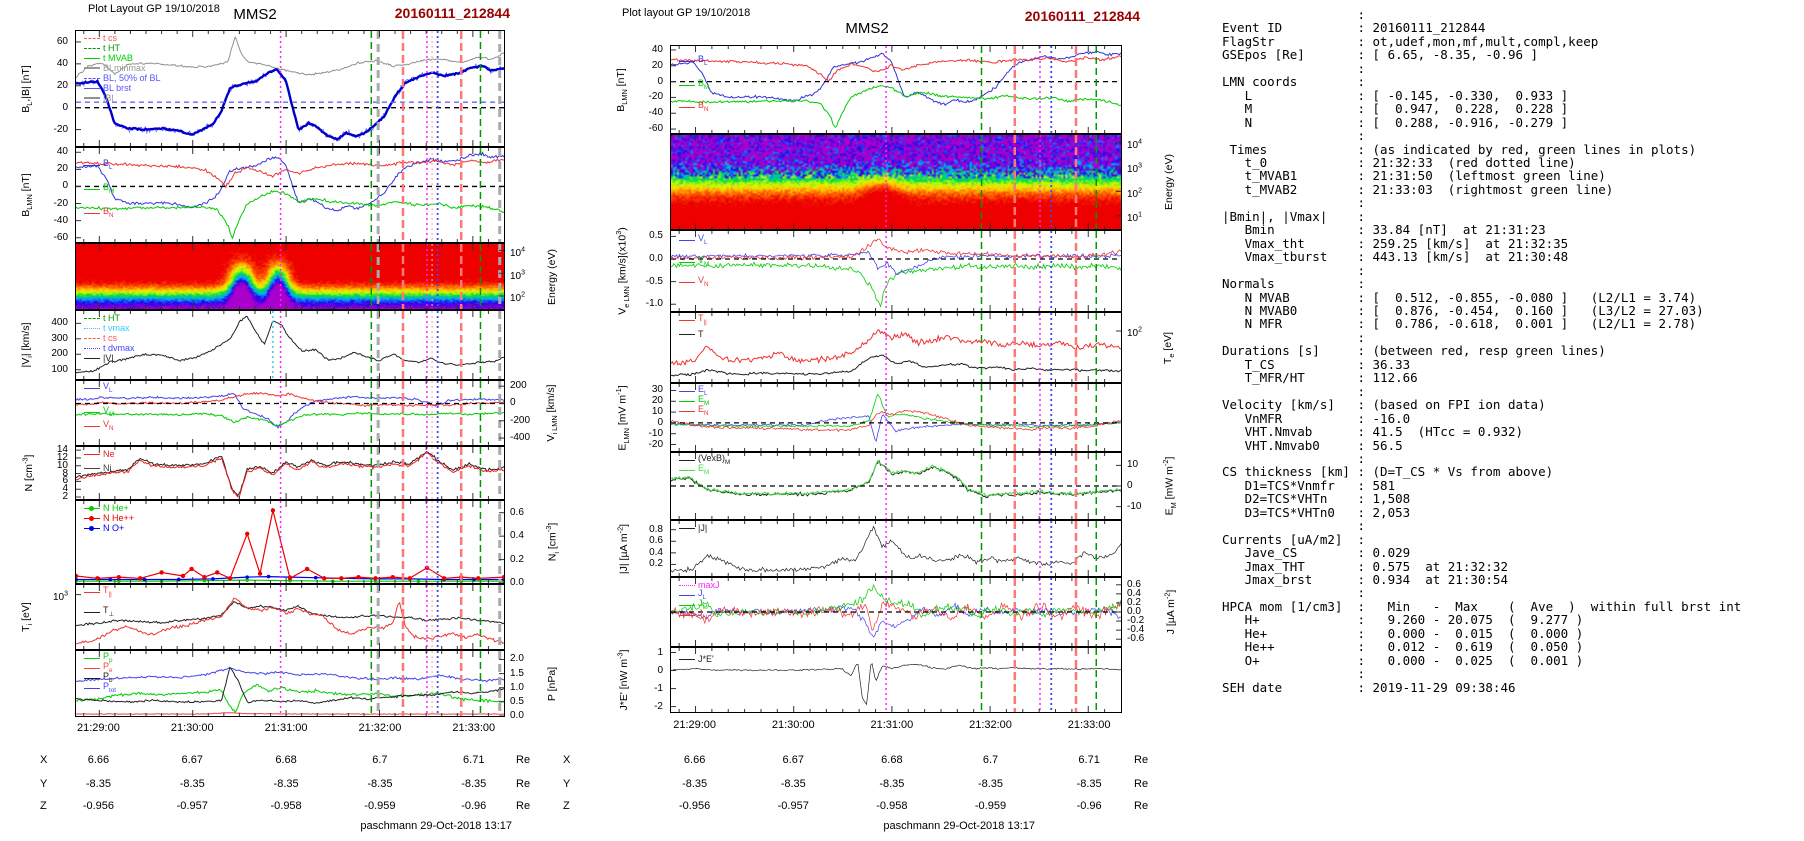 This screenshot has width=1804, height=841. Describe the element at coordinates (694, 400) in the screenshot. I see `legend-entry: EM` at that location.